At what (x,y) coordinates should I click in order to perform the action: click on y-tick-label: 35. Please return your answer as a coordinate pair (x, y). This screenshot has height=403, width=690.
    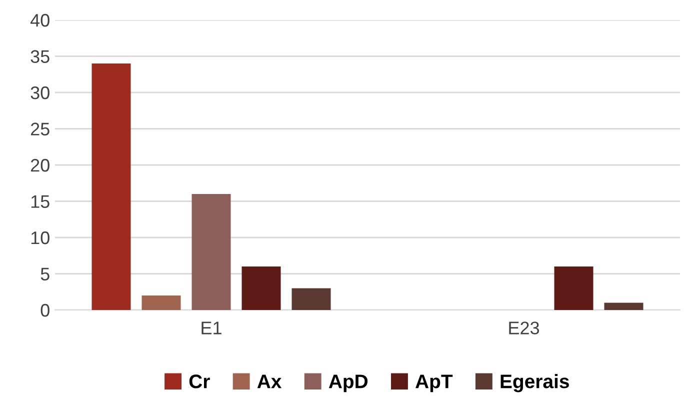
    Looking at the image, I should click on (40, 56).